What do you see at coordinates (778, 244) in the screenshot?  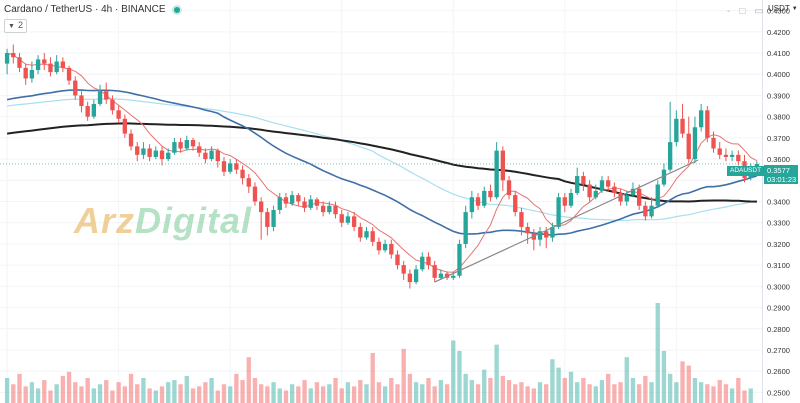 I see `y-tick-label: 0.3200` at bounding box center [778, 244].